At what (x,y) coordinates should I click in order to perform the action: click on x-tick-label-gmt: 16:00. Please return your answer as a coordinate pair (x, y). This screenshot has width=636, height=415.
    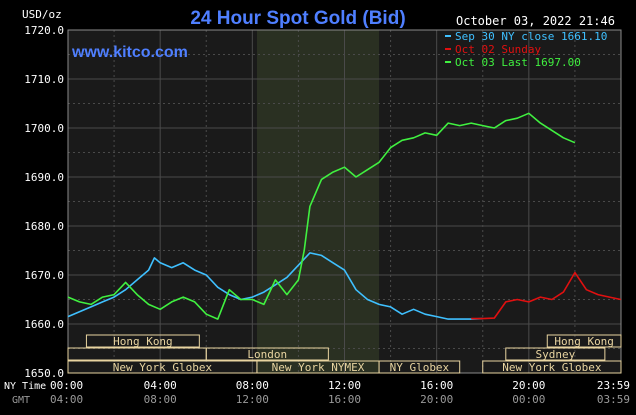
    Looking at the image, I should click on (344, 399).